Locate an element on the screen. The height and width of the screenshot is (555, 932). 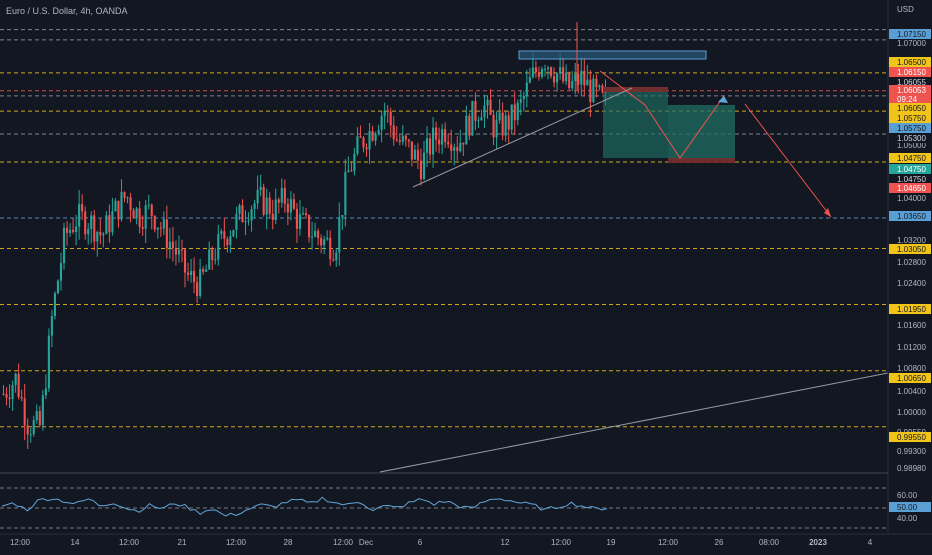
projection-path is located at coordinates (662, 114).